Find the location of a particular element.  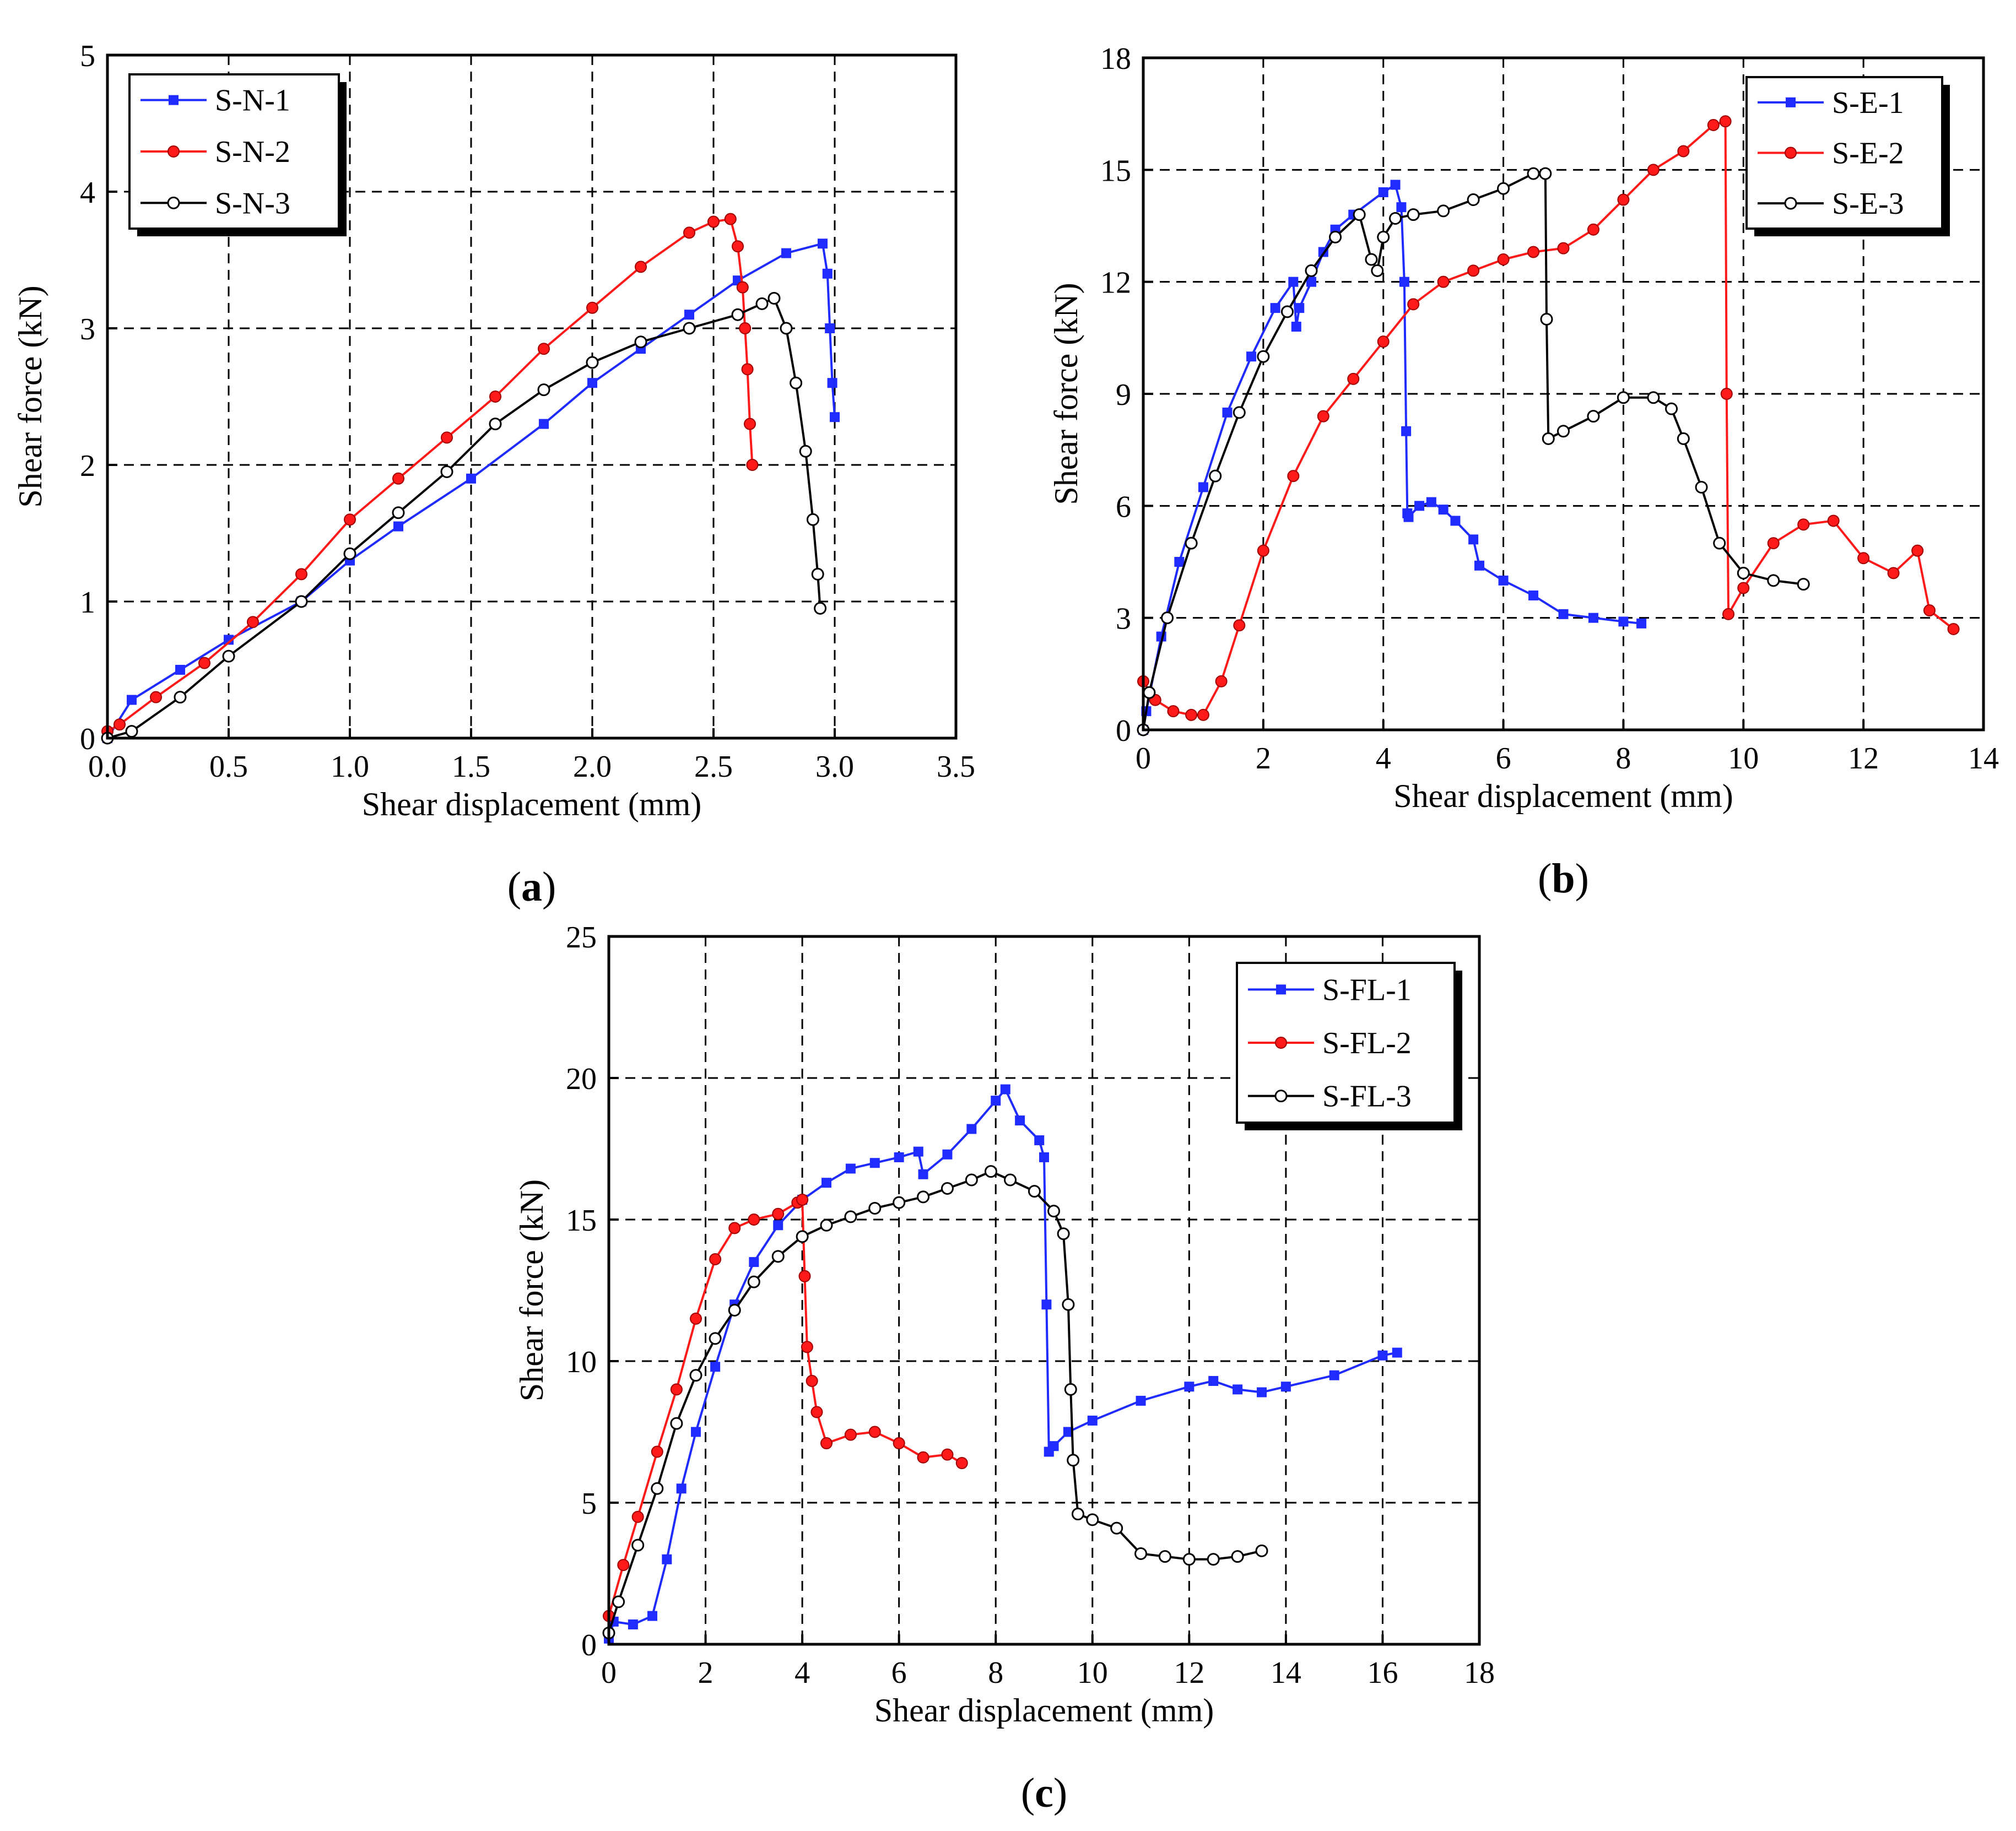

y-tick-label: 10 is located at coordinates (582, 1362).